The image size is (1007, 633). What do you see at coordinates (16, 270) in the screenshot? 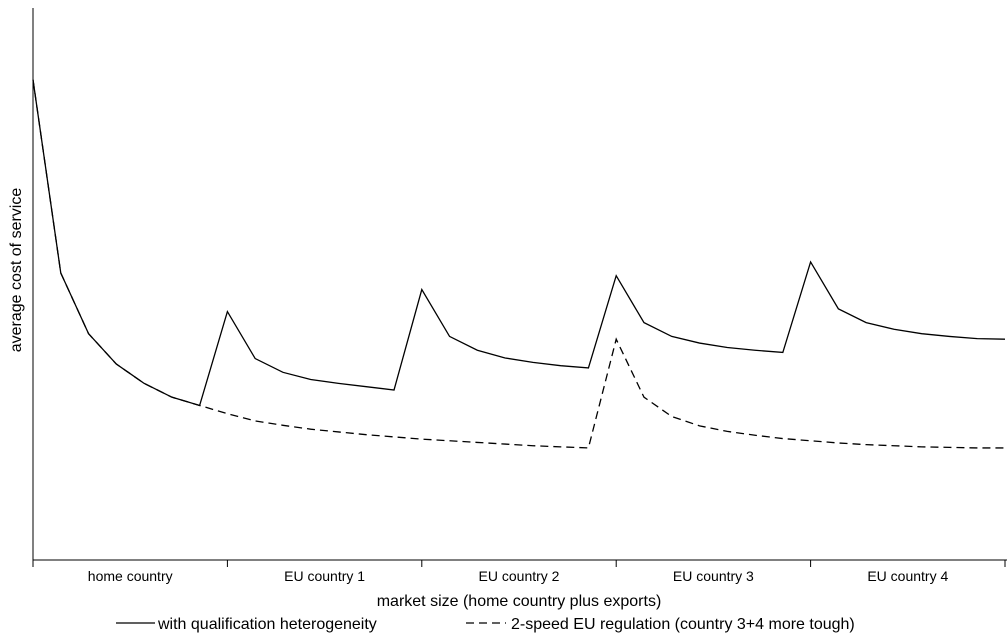
I see `y-axis-label: average cost of service` at bounding box center [16, 270].